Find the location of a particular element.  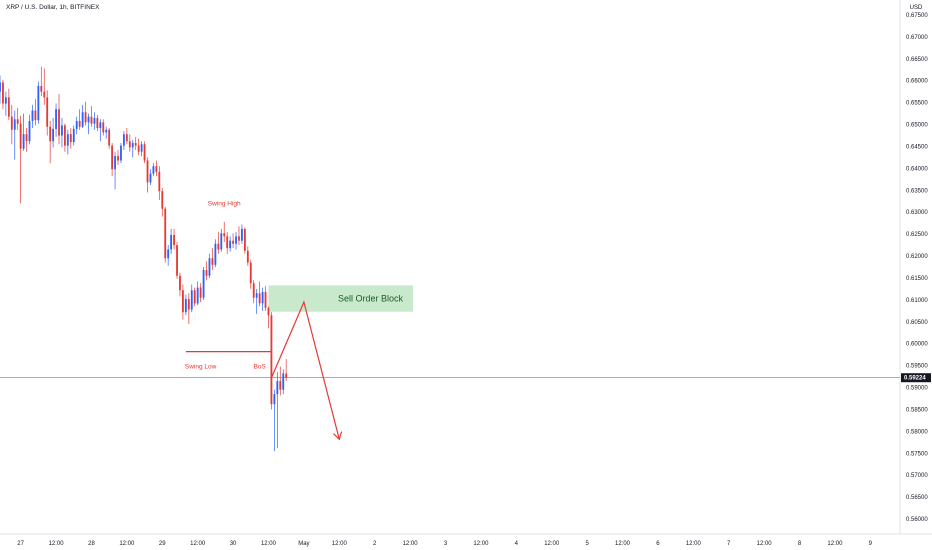

x-tick-label: 3 is located at coordinates (446, 544).